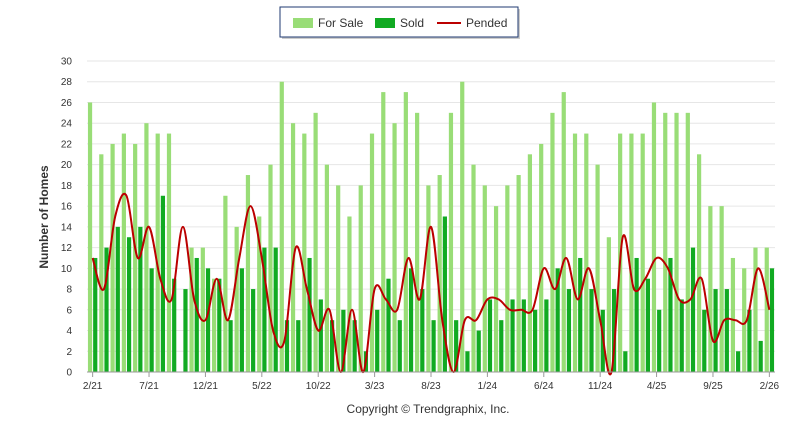  Describe the element at coordinates (318, 386) in the screenshot. I see `x-tick-label: 10/22` at that location.